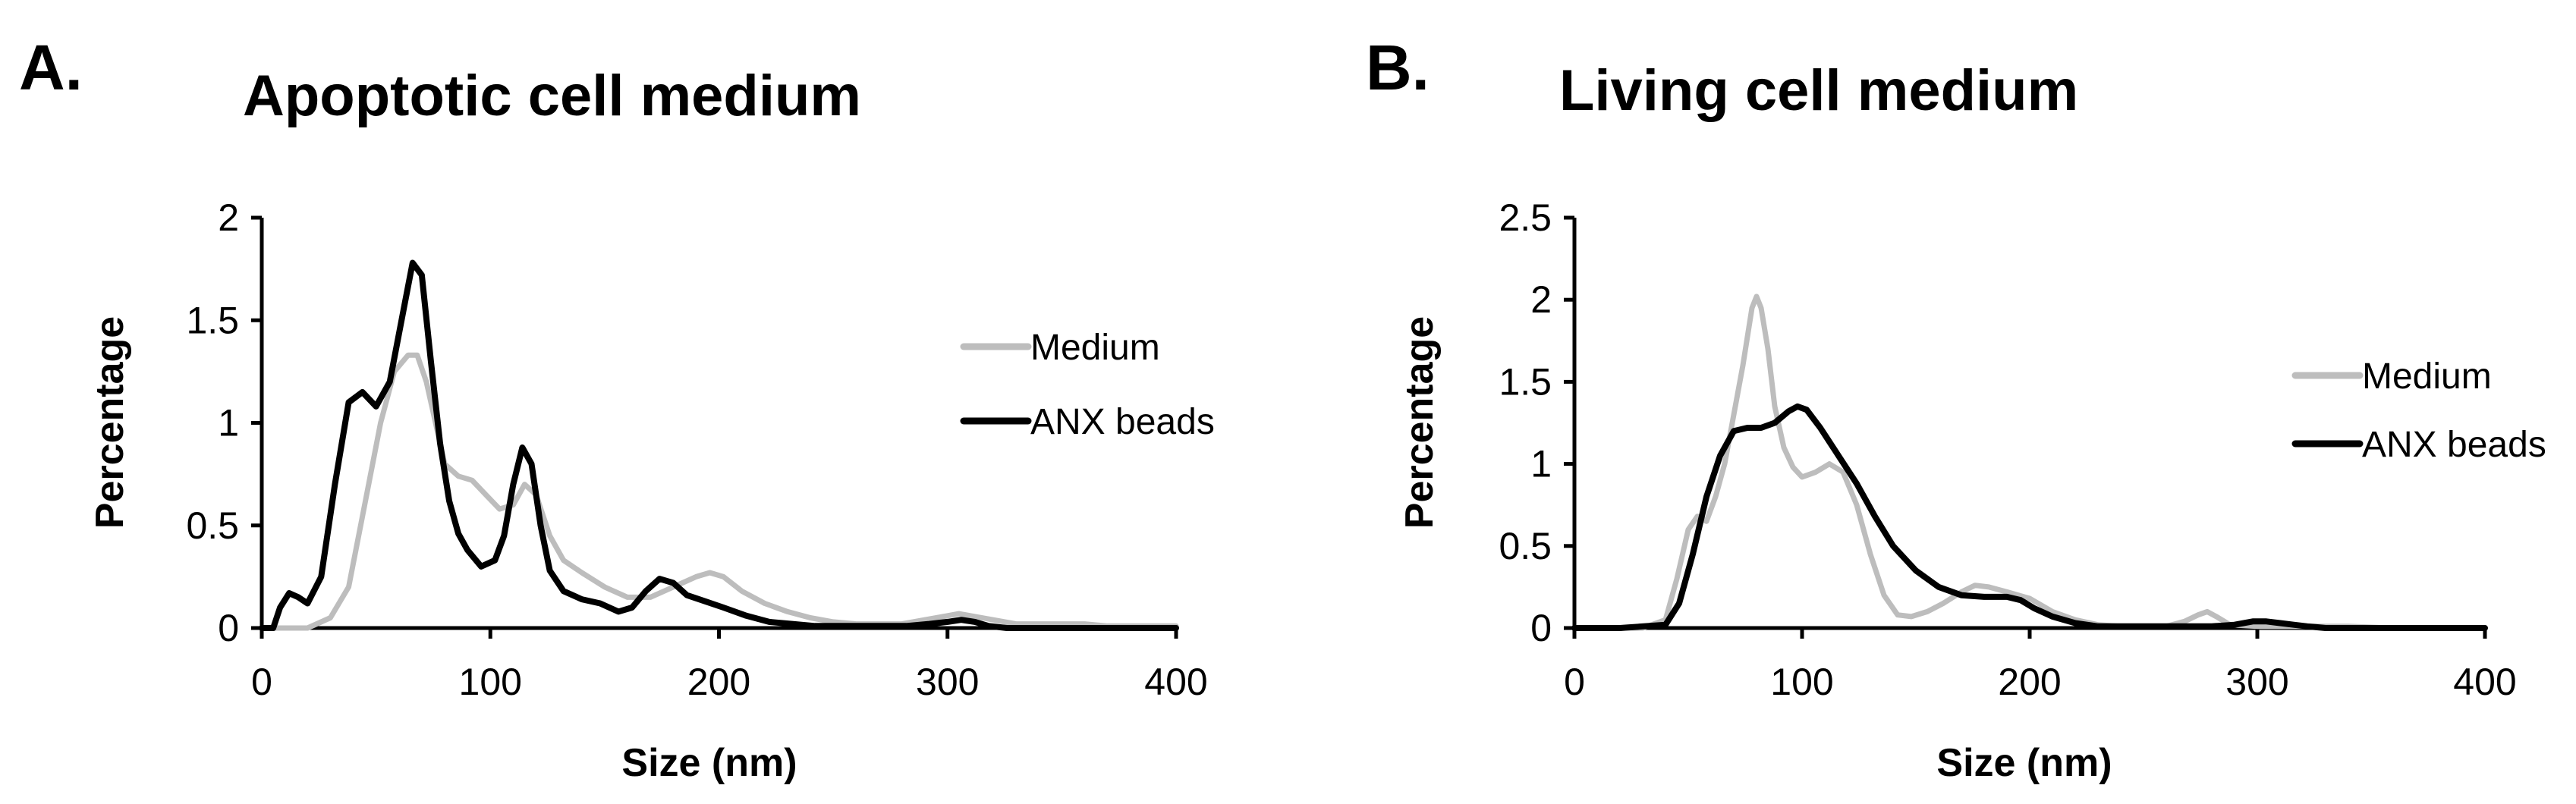 Image resolution: width=2576 pixels, height=804 pixels. What do you see at coordinates (2427, 377) in the screenshot?
I see `panel-b-legend-label-medium: Medium` at bounding box center [2427, 377].